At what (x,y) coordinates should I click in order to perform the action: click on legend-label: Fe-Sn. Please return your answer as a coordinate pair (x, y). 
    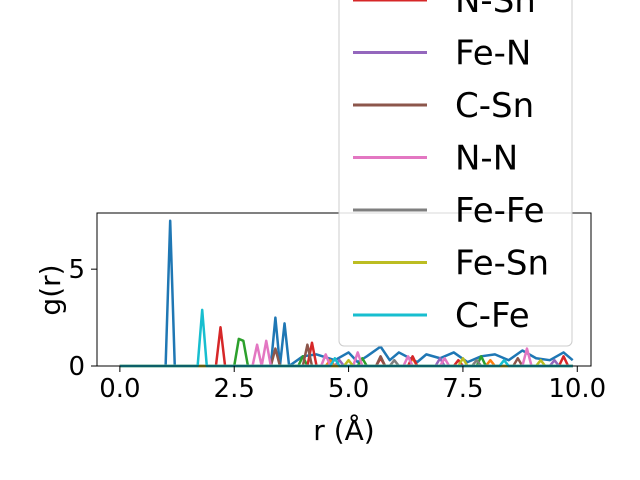
    Looking at the image, I should click on (502, 264).